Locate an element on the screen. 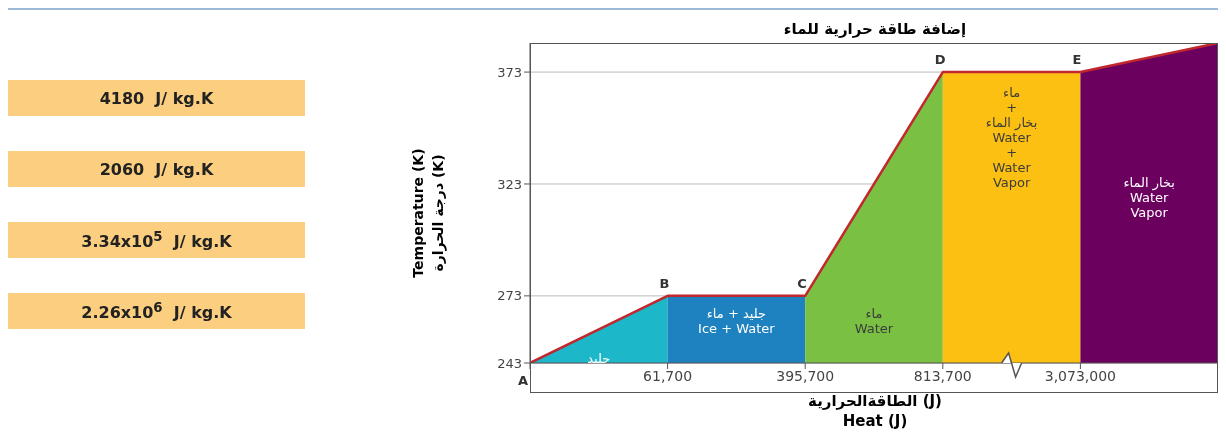 The height and width of the screenshot is (446, 1226). x-tick-label: 395,700 is located at coordinates (805, 375).